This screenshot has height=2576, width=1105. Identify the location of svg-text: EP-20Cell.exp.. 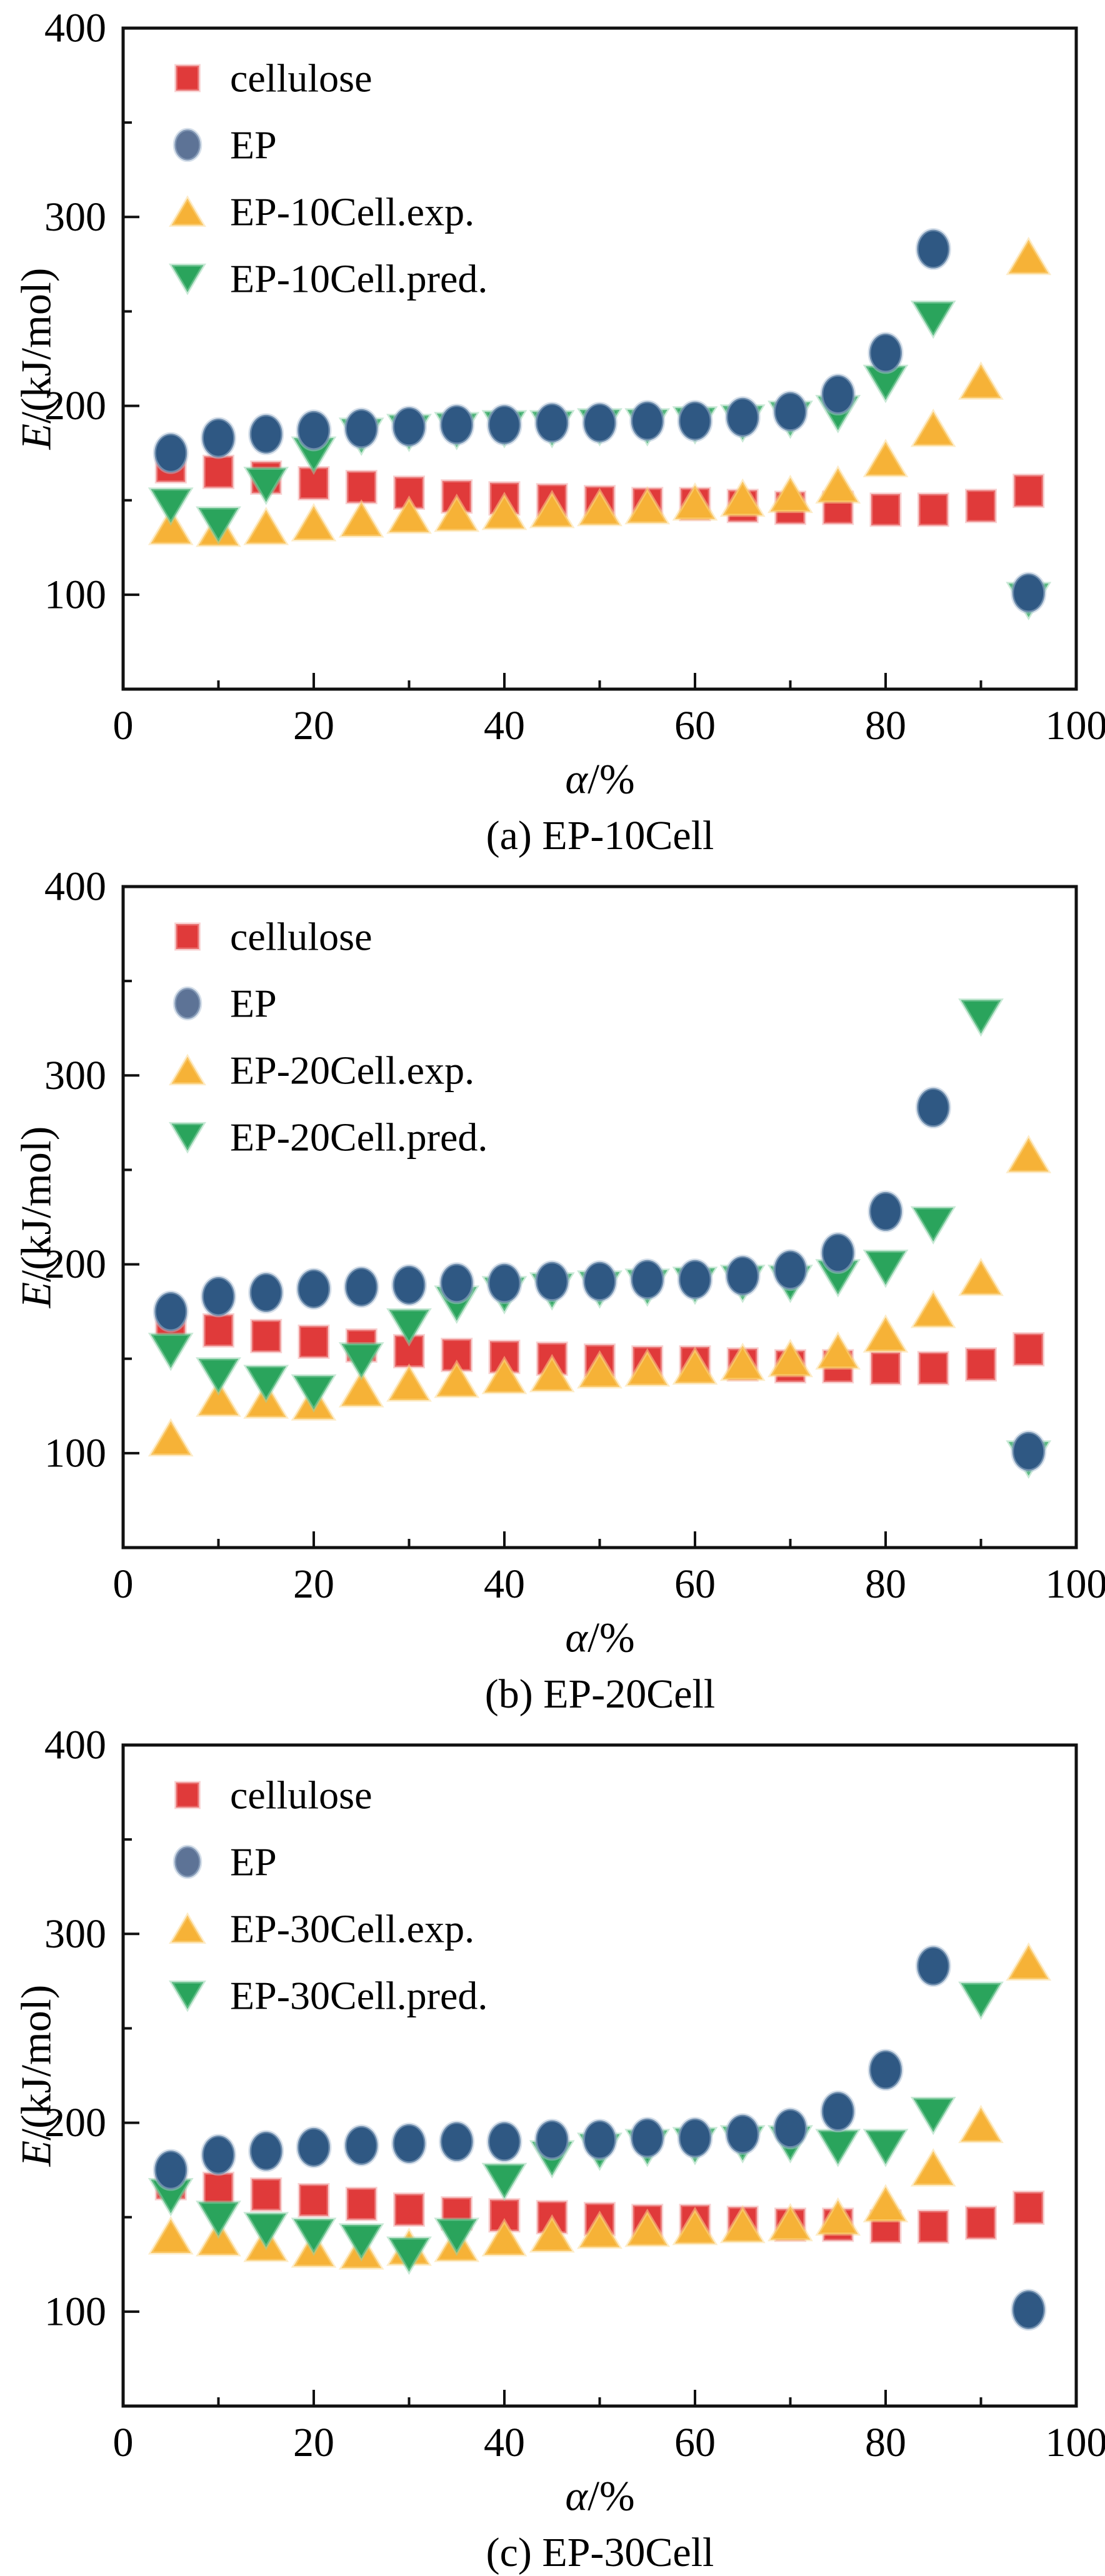
(352, 1070).